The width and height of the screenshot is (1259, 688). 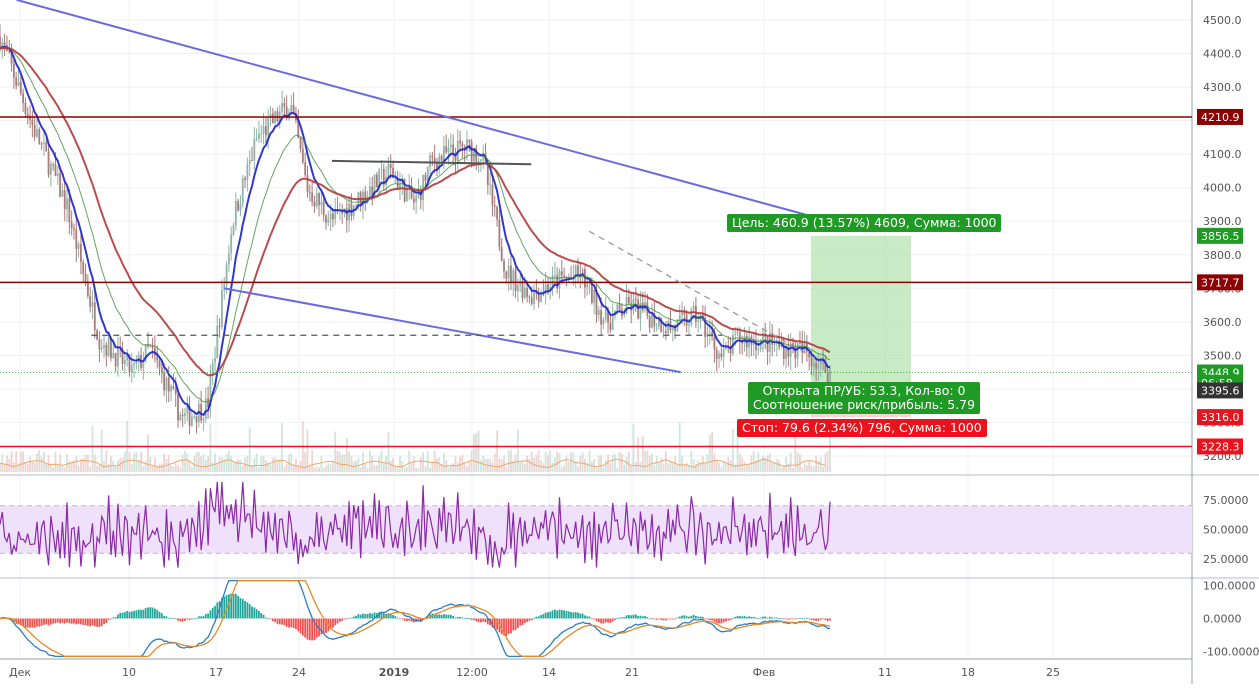 What do you see at coordinates (862, 428) in the screenshot?
I see `stop-label: Стоп: 79.6 (2.34%) 796, Сумма: 1000` at bounding box center [862, 428].